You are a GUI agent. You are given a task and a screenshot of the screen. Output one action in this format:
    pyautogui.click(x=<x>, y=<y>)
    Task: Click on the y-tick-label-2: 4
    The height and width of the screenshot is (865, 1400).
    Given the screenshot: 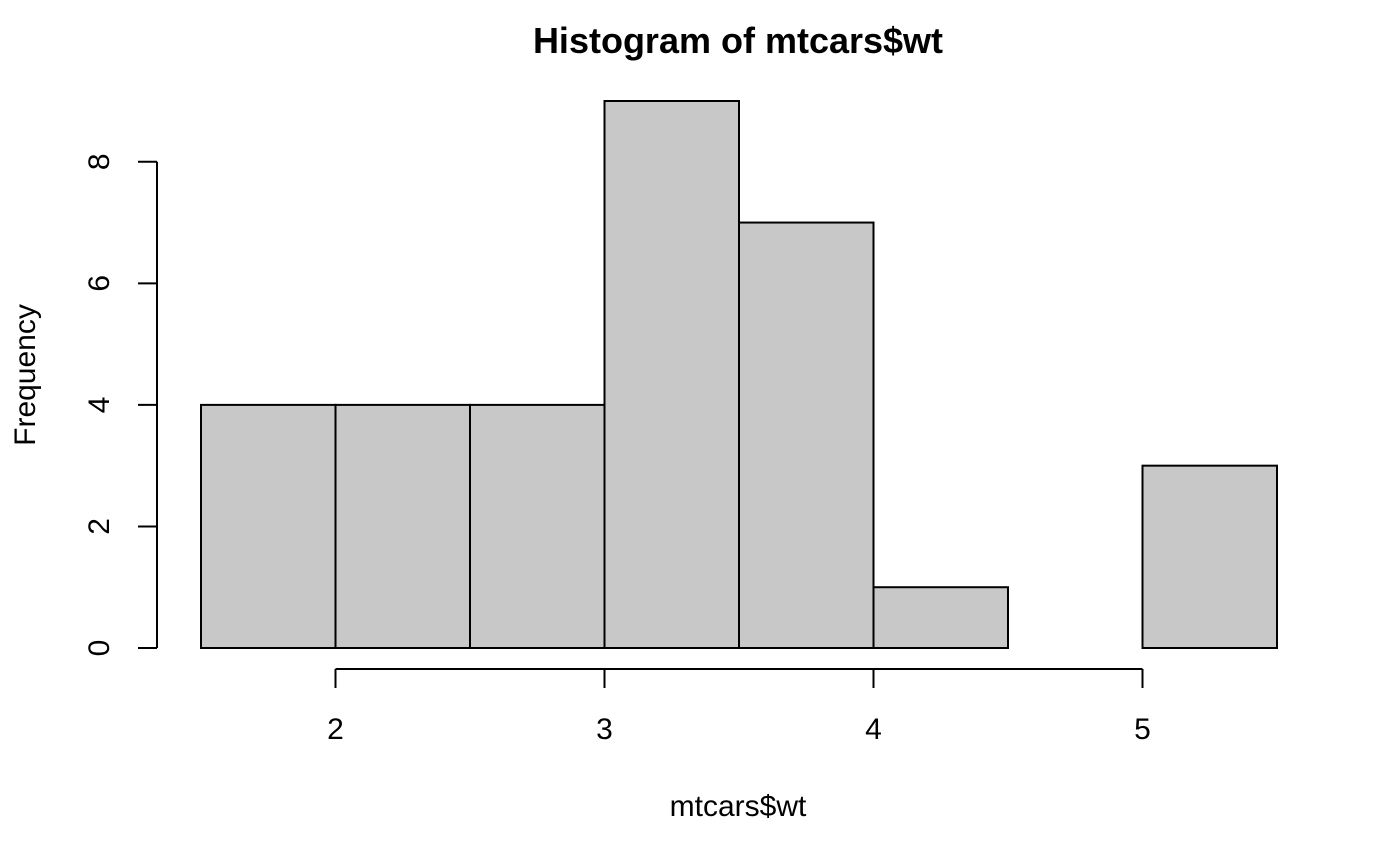 What is the action you would take?
    pyautogui.click(x=99, y=405)
    